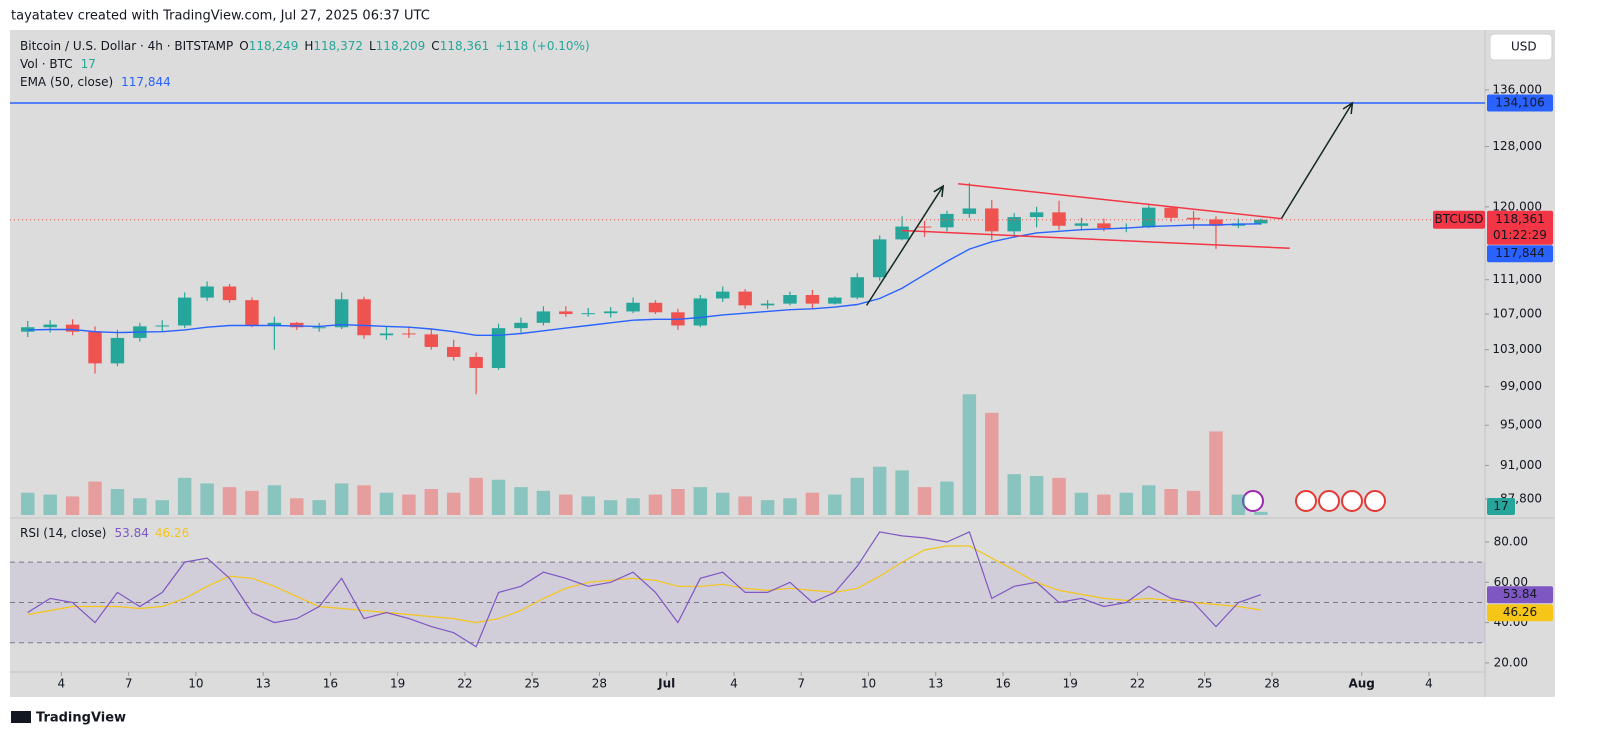 This screenshot has width=1600, height=751. I want to click on rsi-label-box, so click(1520, 595).